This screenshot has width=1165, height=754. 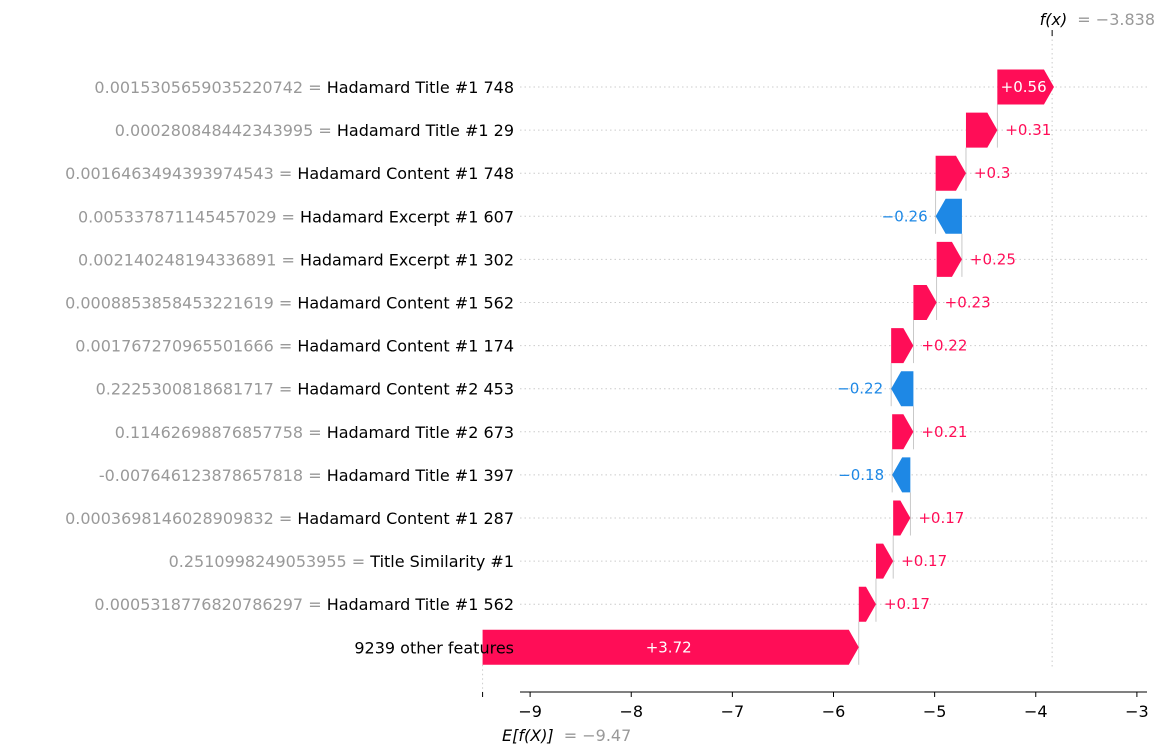 I want to click on contribution-label: +0.22, so click(x=944, y=346).